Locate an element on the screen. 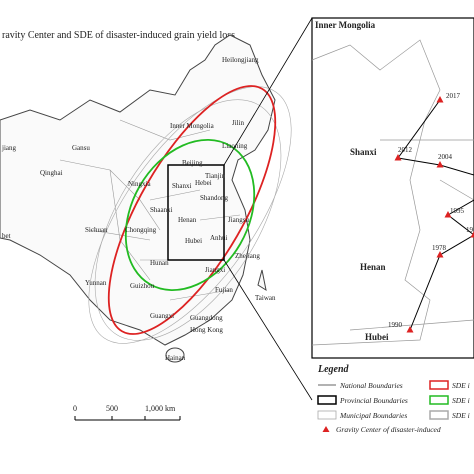 The width and height of the screenshot is (474, 474). province-label: Shanxi is located at coordinates (182, 186).